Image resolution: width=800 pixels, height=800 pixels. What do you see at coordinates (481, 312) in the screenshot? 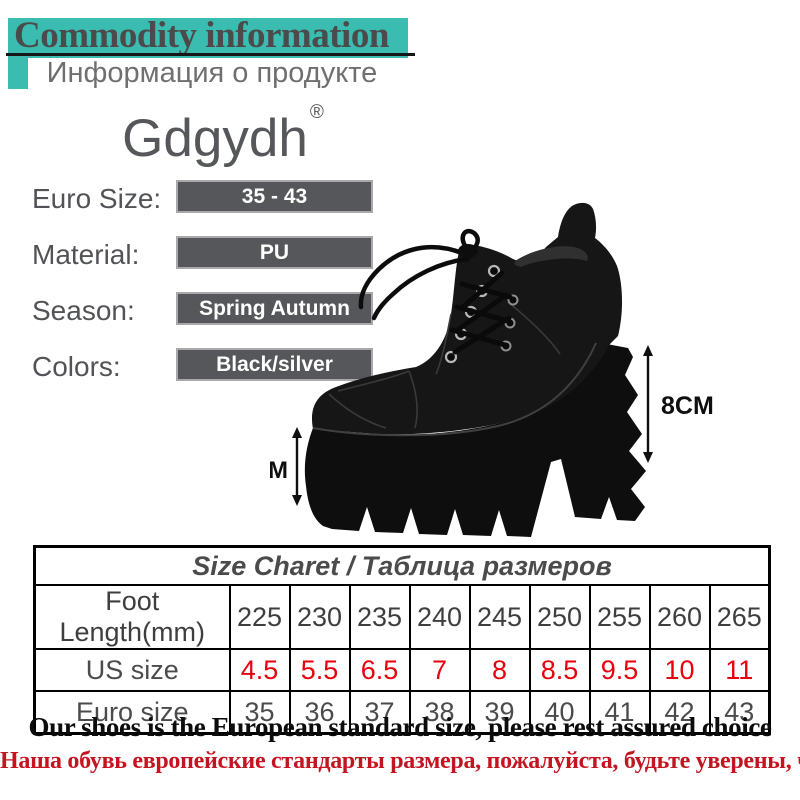
I see `shoe-laces` at bounding box center [481, 312].